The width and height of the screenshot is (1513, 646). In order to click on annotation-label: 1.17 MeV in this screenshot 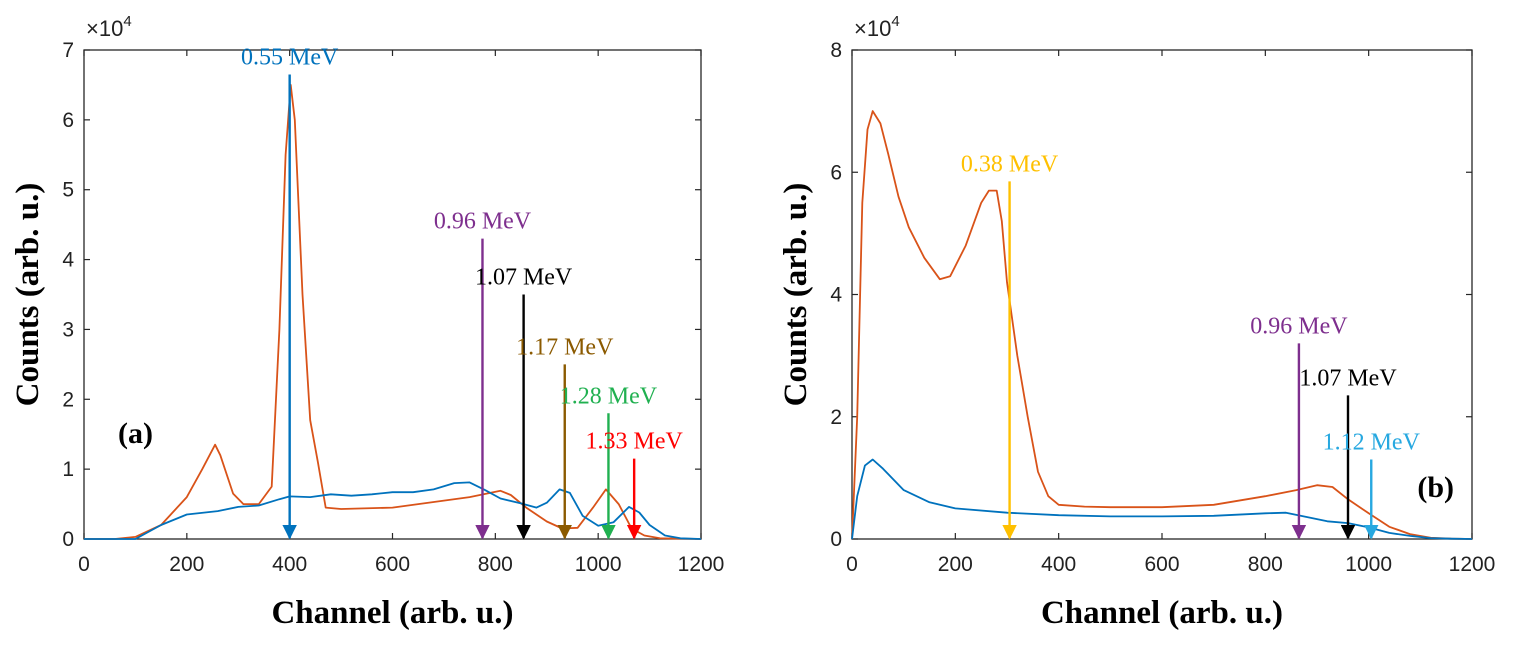, I will do `click(565, 347)`.